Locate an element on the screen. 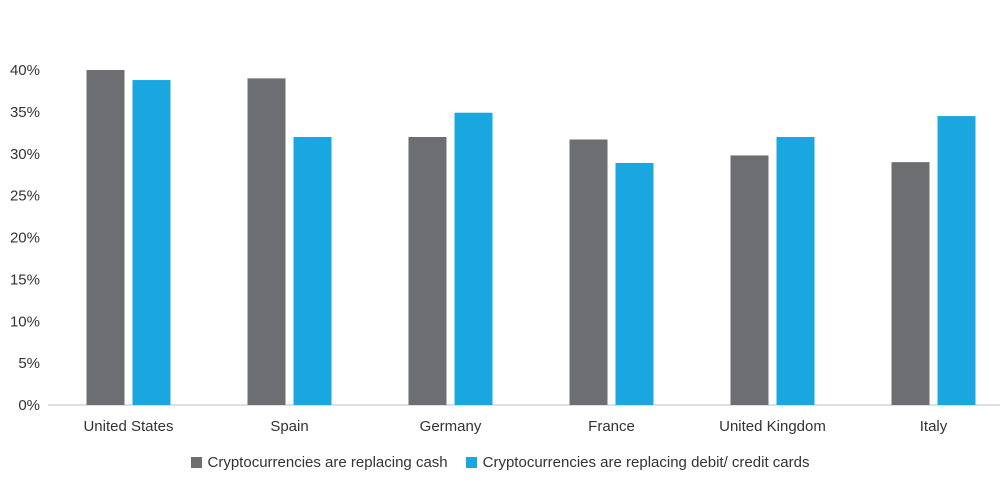  bar-cards-spain is located at coordinates (312, 271).